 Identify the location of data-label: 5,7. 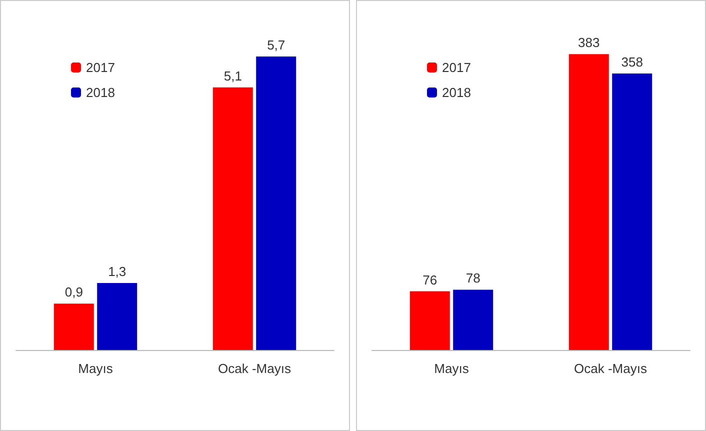
(276, 44).